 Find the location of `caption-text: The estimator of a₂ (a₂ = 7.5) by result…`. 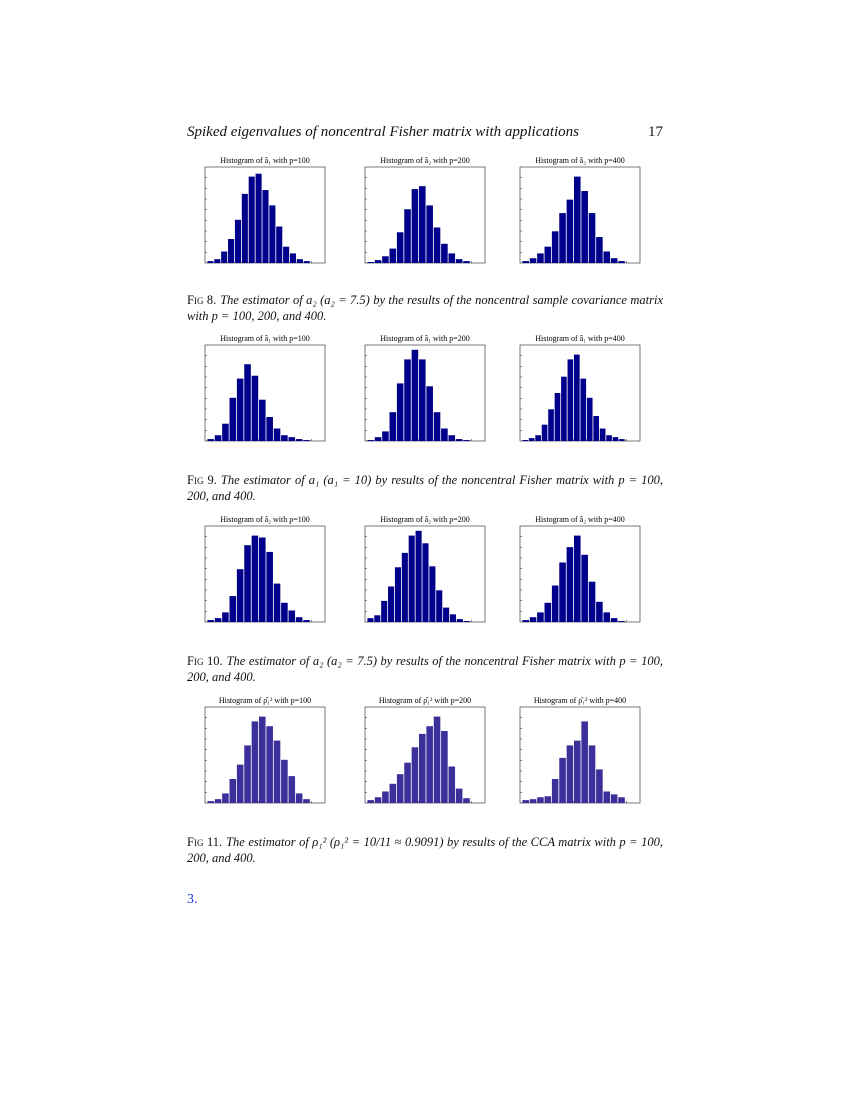

caption-text: The estimator of a₂ (a₂ = 7.5) by result… is located at coordinates (425, 669).